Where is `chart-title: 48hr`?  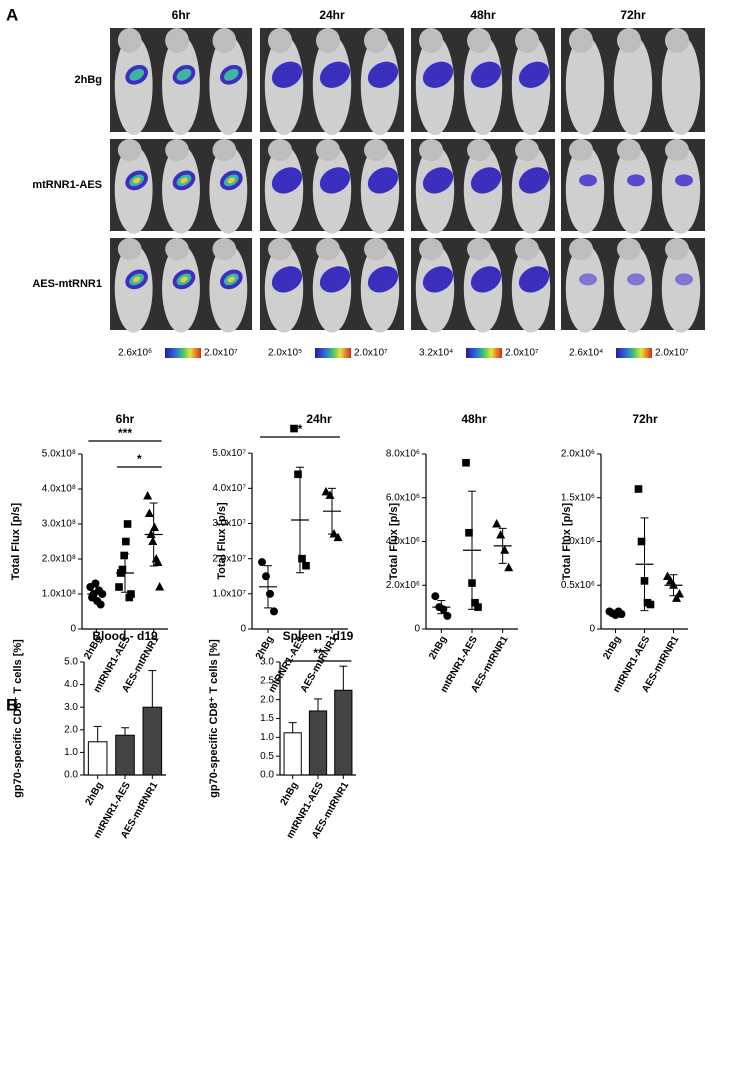
chart-title: 48hr is located at coordinates (474, 419).